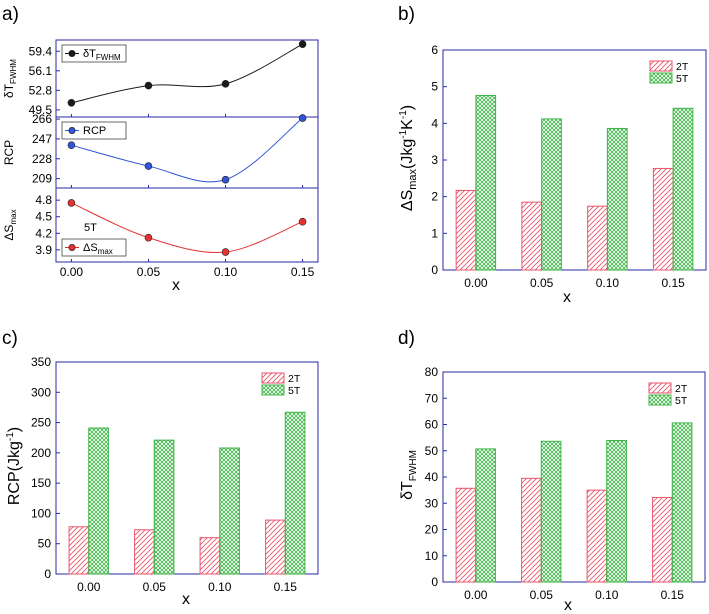  I want to click on legend-box-fwhm, so click(94, 53).